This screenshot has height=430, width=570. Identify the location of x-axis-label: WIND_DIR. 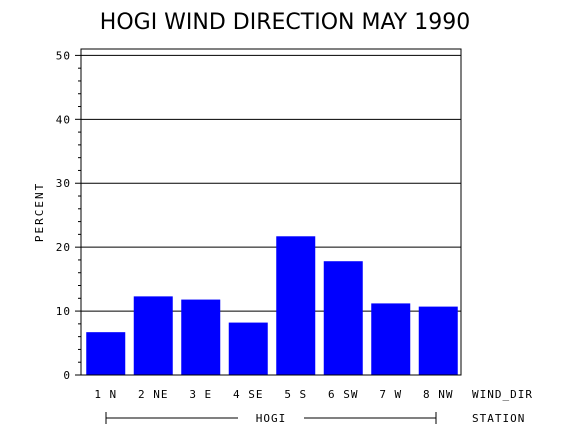
(502, 394).